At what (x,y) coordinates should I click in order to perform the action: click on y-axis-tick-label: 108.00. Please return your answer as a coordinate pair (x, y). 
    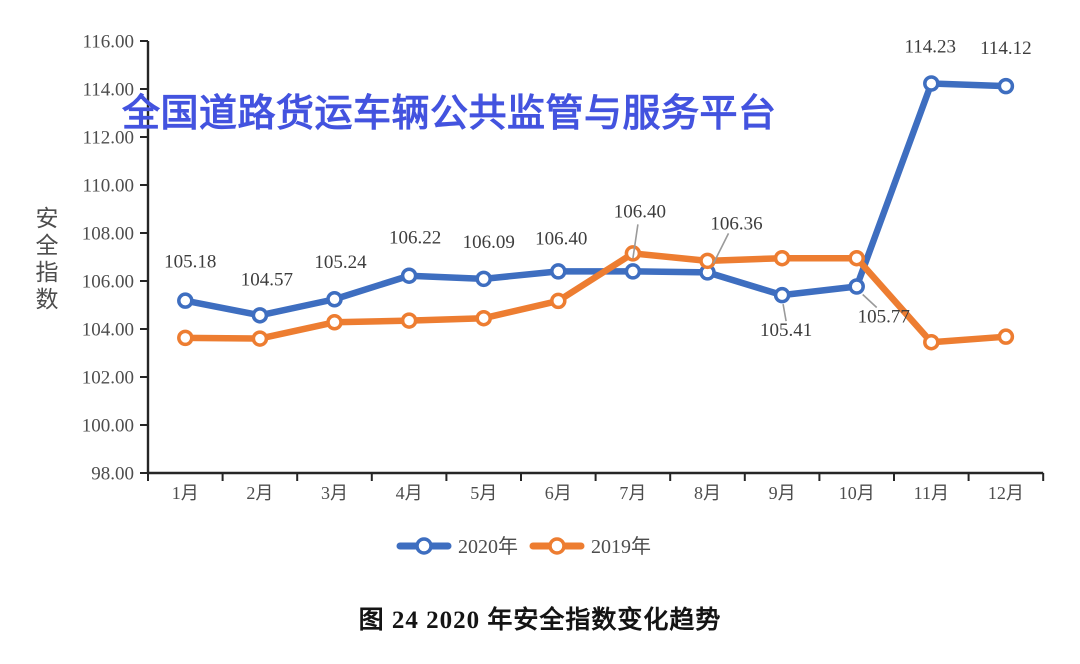
    Looking at the image, I should click on (108, 234).